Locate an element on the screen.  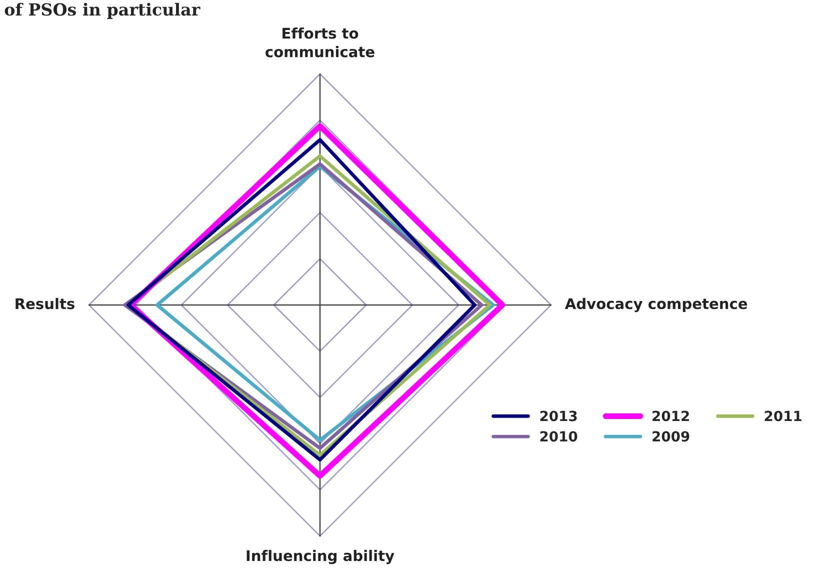
spoke-label: Advocacy competence is located at coordinates (656, 305).